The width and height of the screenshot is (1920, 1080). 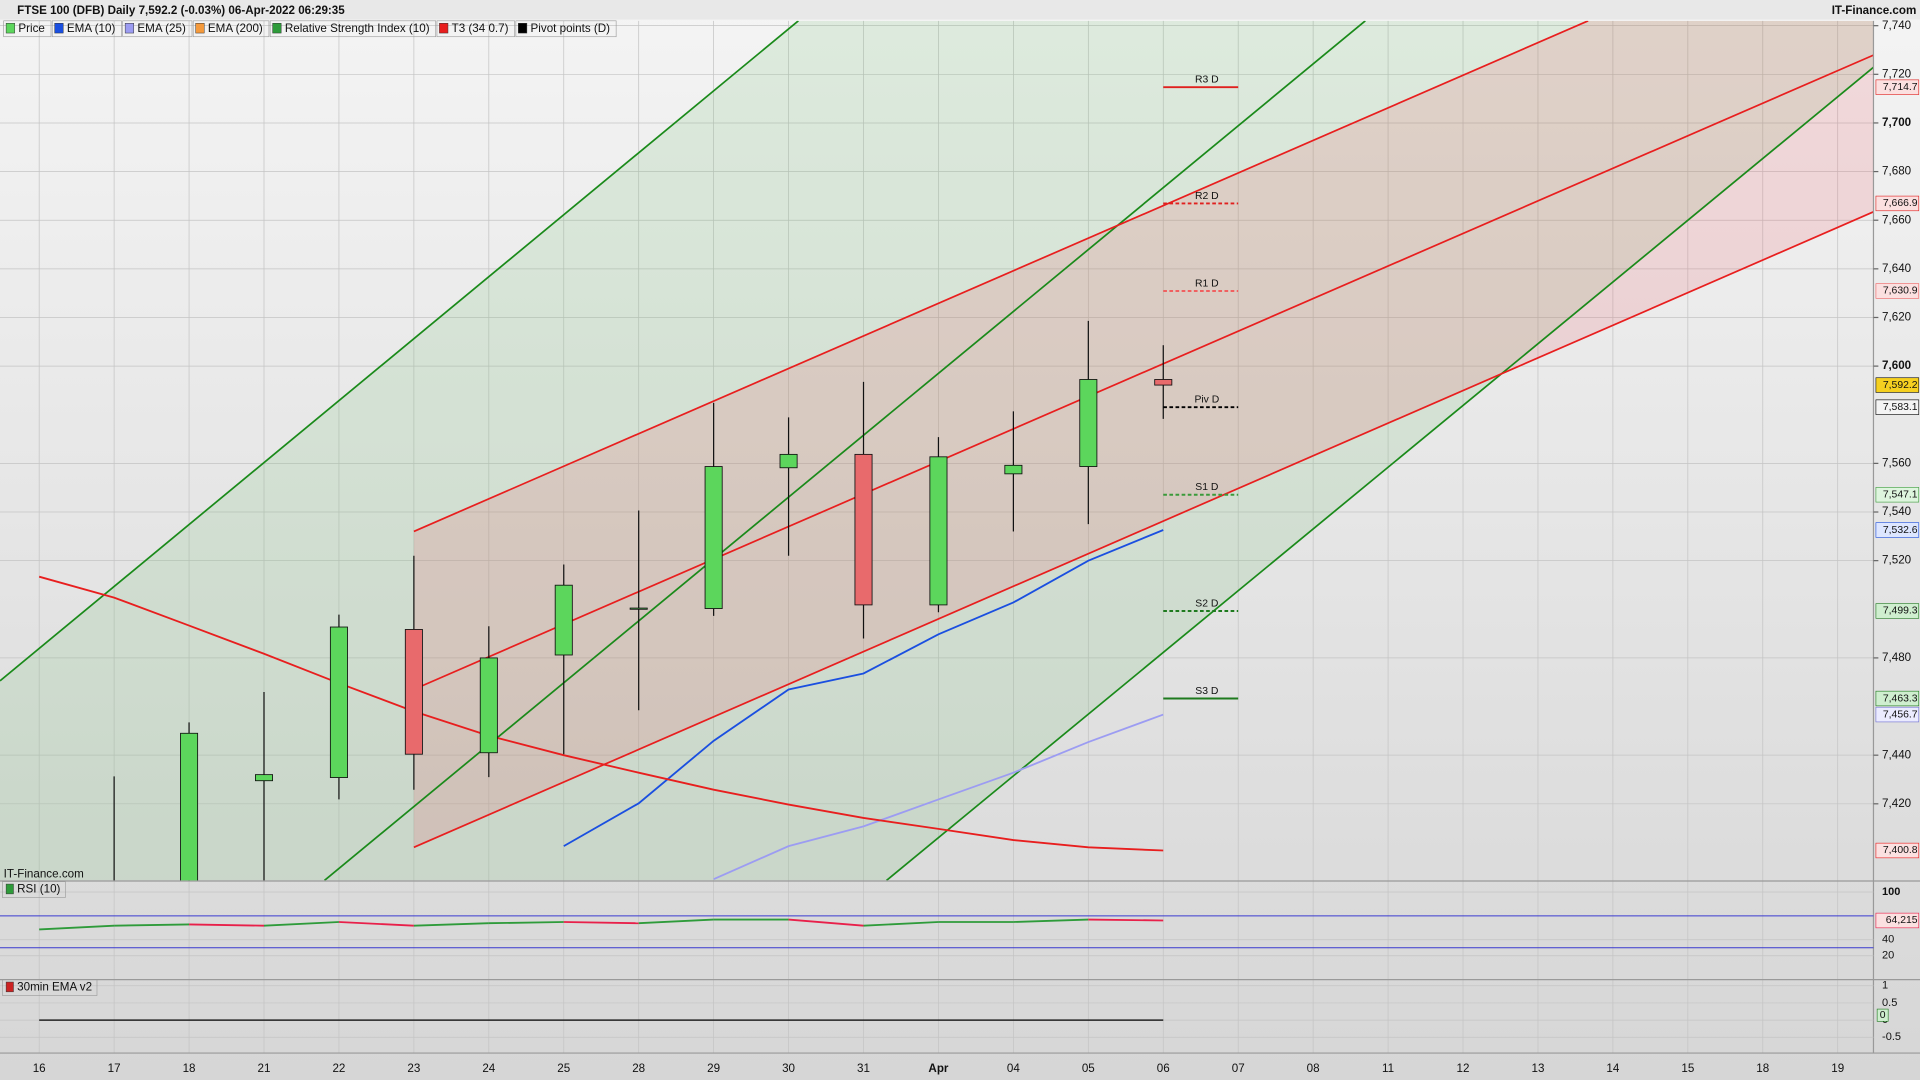 I want to click on legend-item: T3 (34 0.7), so click(x=475, y=29).